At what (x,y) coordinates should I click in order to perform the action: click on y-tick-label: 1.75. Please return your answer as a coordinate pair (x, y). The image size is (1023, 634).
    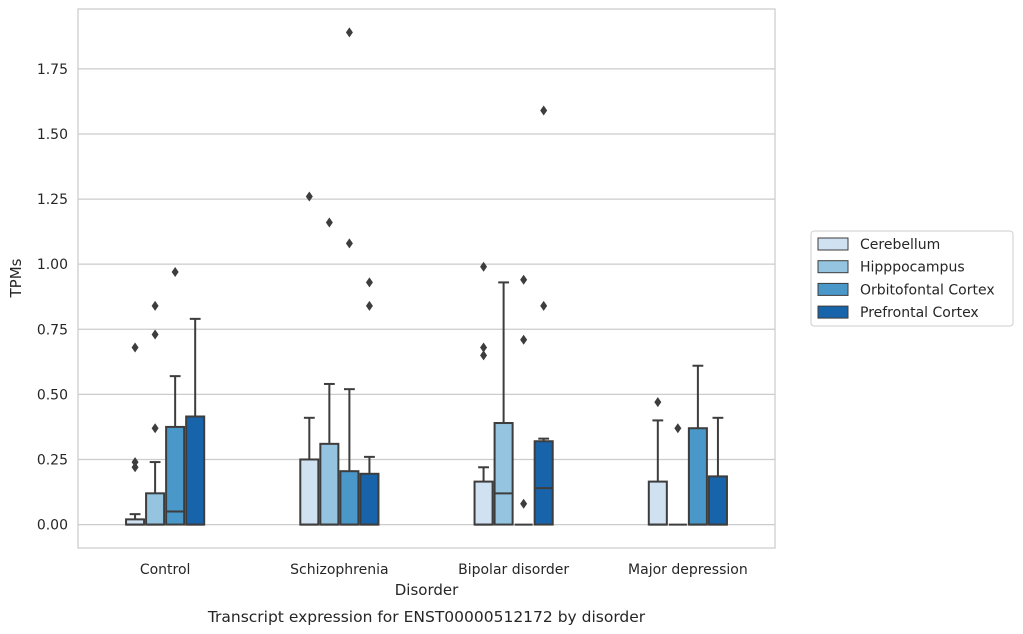
    Looking at the image, I should click on (52, 70).